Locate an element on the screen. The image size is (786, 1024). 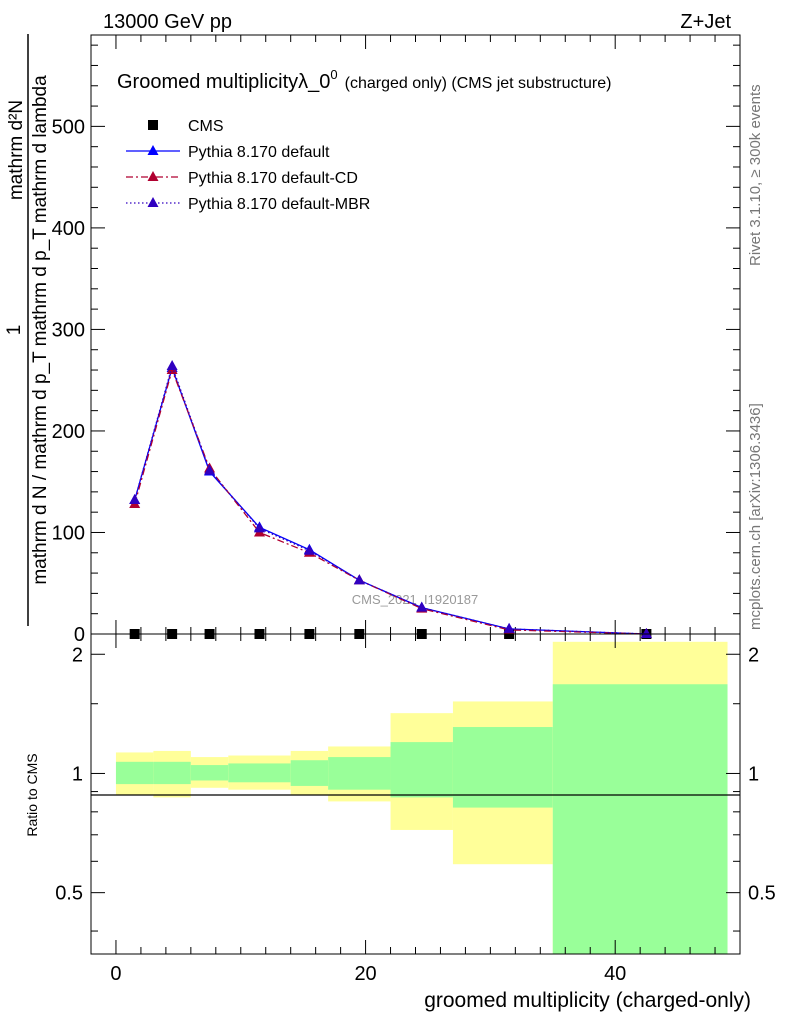
legend-label-1: Pythia 8.170 default is located at coordinates (259, 152).